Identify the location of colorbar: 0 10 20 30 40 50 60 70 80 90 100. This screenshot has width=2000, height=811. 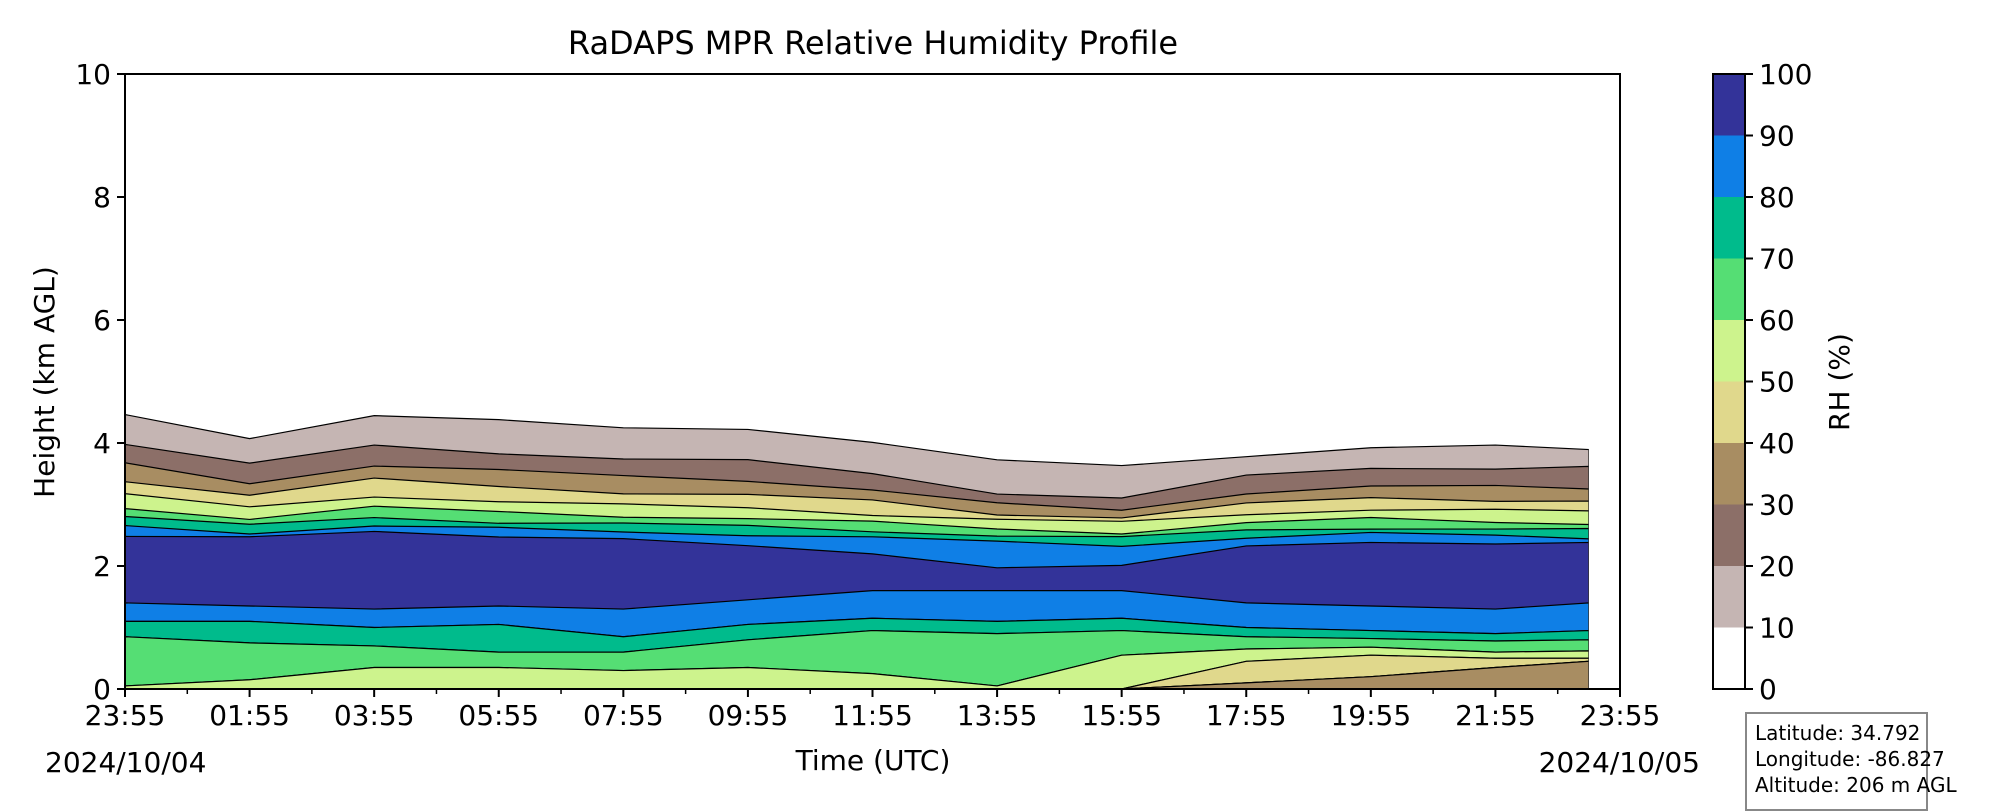
(1762, 382).